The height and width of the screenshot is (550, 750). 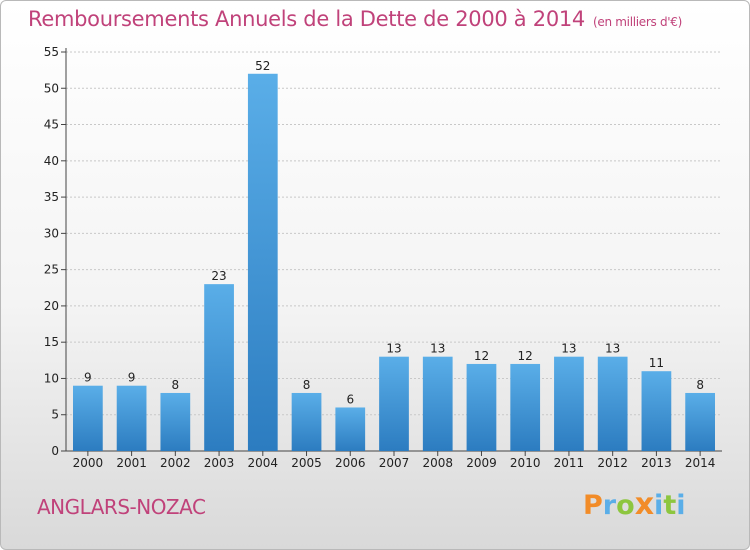 What do you see at coordinates (88, 378) in the screenshot?
I see `data-label-2000: 9` at bounding box center [88, 378].